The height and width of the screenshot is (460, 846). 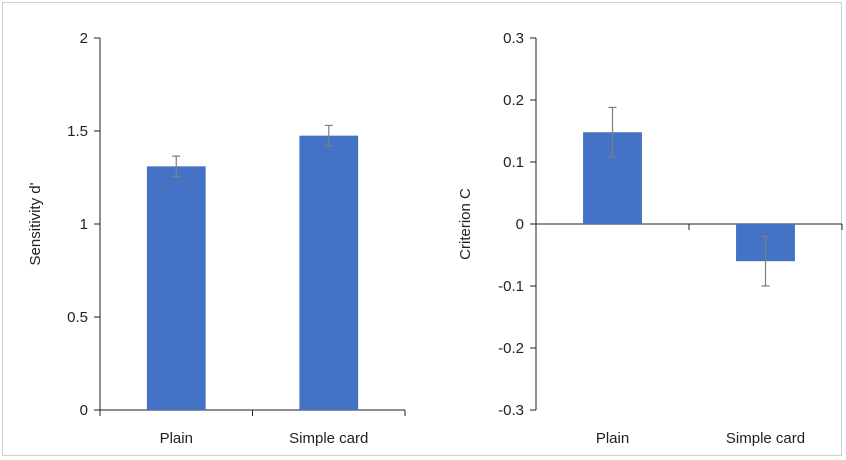 What do you see at coordinates (612, 438) in the screenshot?
I see `chart2-x-tick-label: Plain` at bounding box center [612, 438].